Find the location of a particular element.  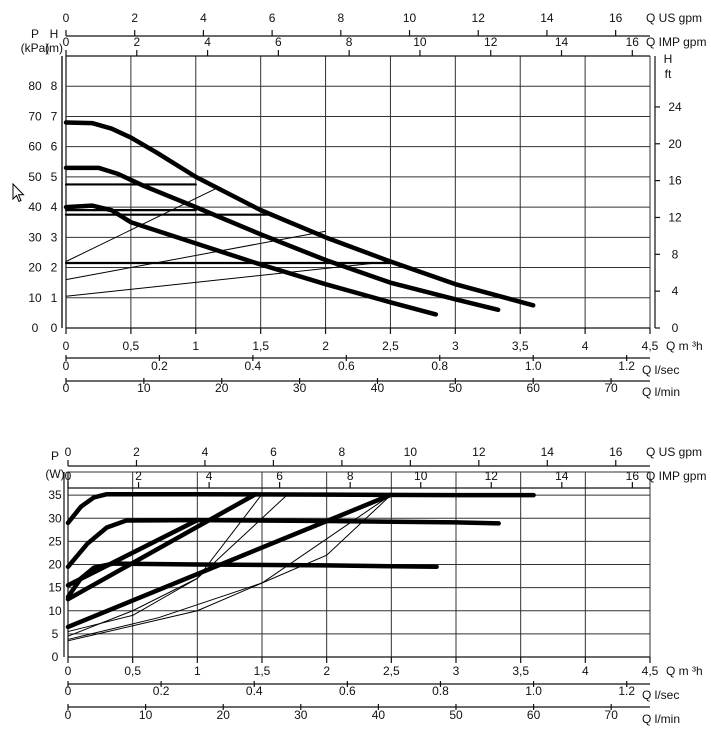

bottom-axis-tick-label: 4,5 is located at coordinates (650, 346).